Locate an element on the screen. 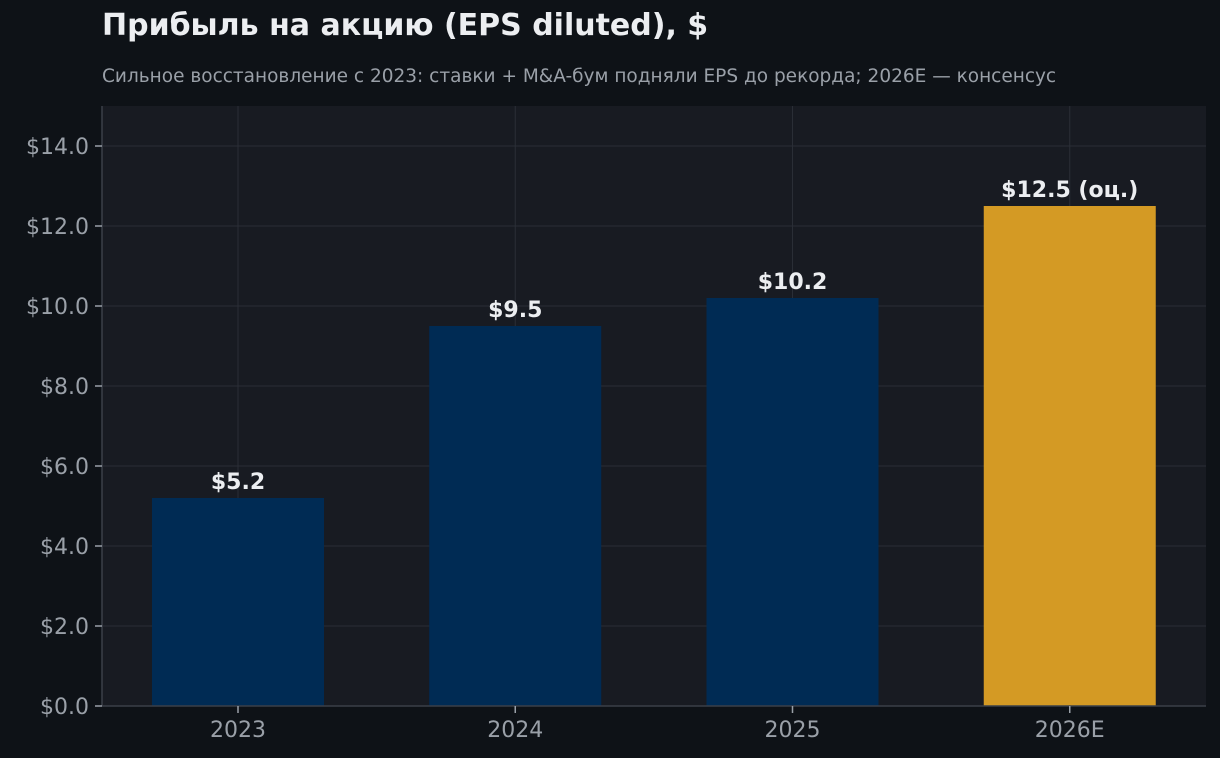  data-label-2024: $9.5 is located at coordinates (515, 310).